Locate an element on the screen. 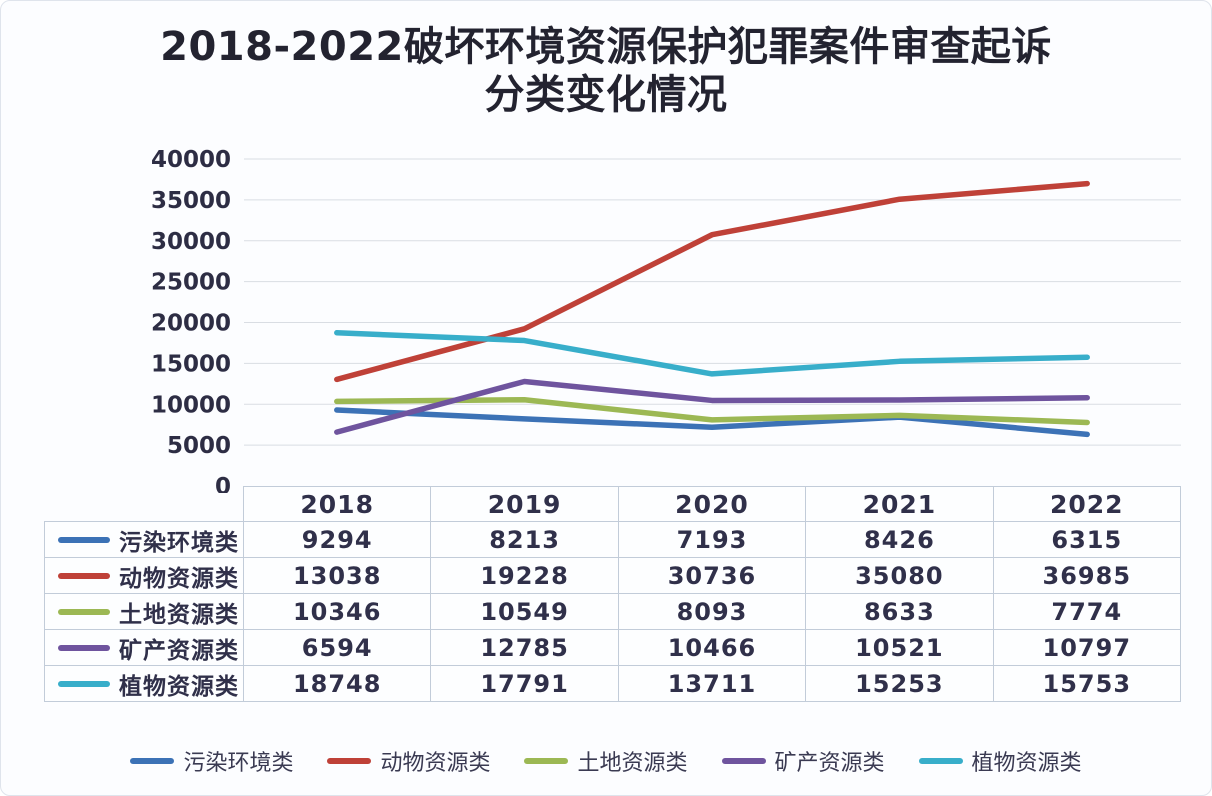 The image size is (1212, 796). table-row: 矿产资源类 6594 12785 10466 10521 10797 is located at coordinates (613, 647).